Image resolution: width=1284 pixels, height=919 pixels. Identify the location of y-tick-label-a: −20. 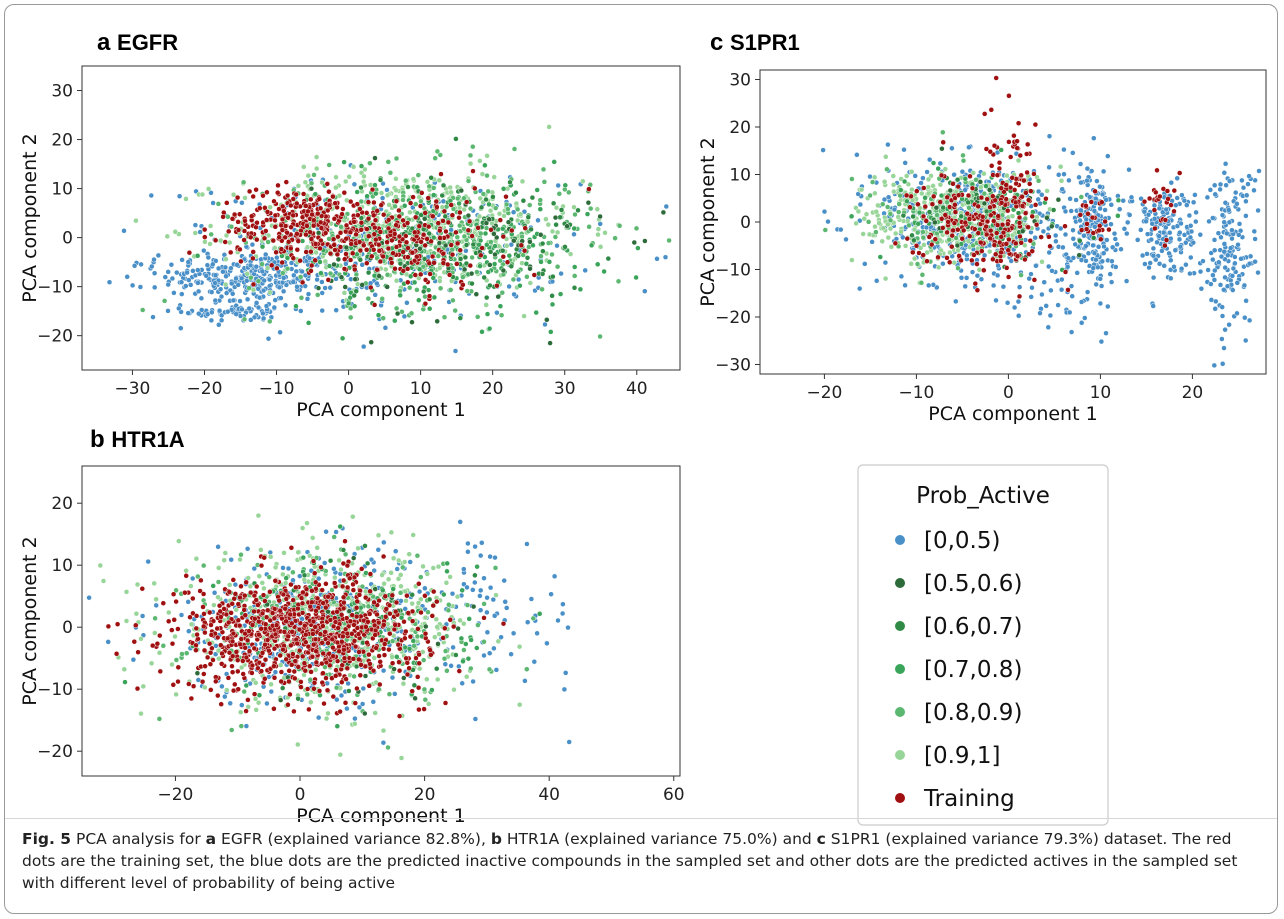
(55, 337).